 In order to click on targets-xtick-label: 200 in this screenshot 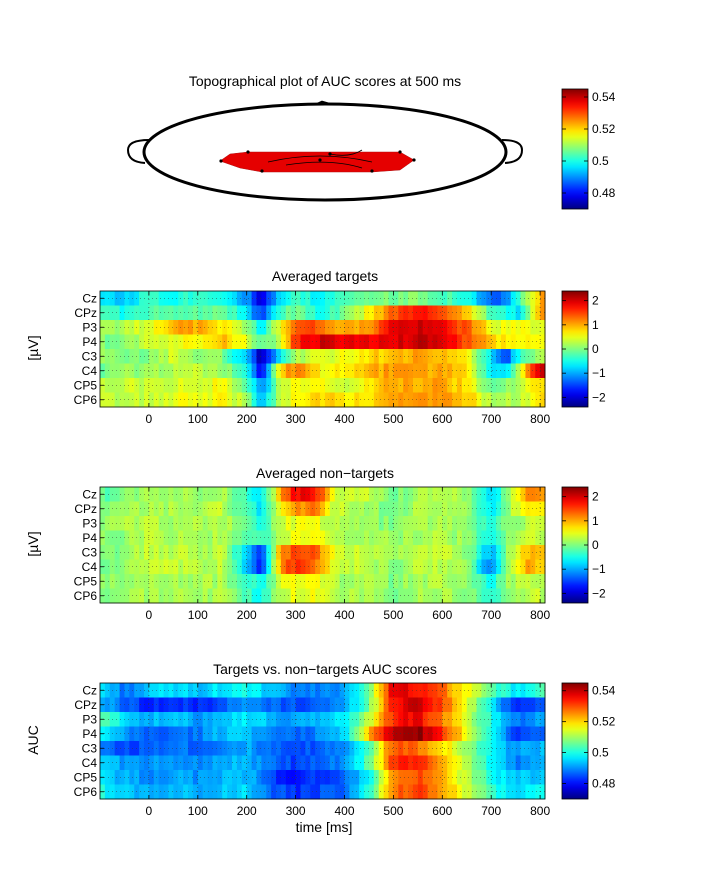, I will do `click(247, 419)`.